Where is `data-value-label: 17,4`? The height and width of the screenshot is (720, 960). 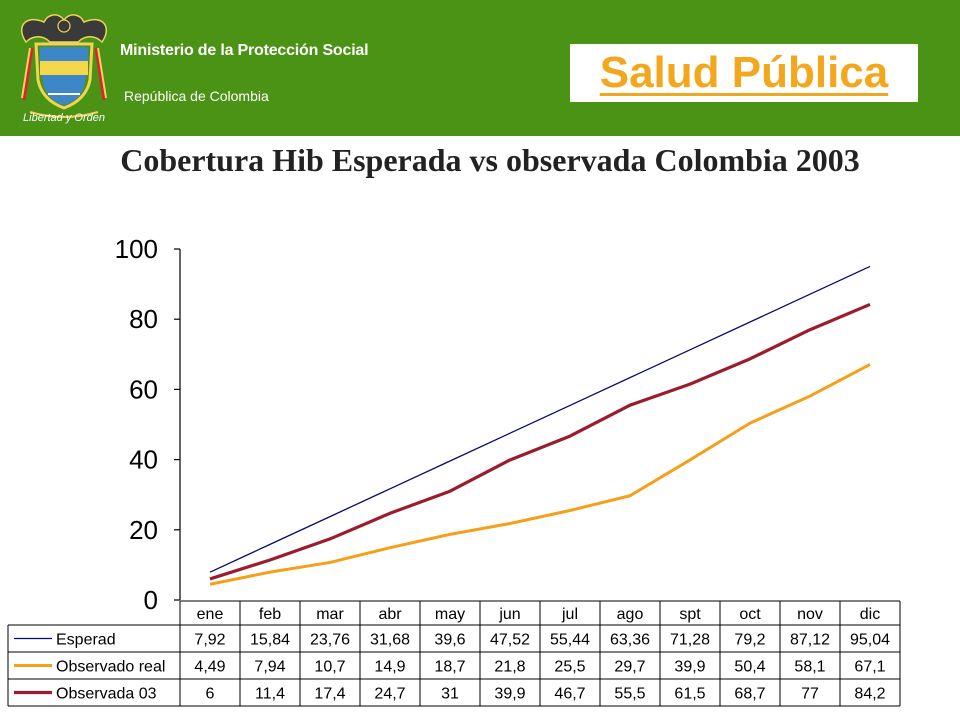
data-value-label: 17,4 is located at coordinates (329, 694).